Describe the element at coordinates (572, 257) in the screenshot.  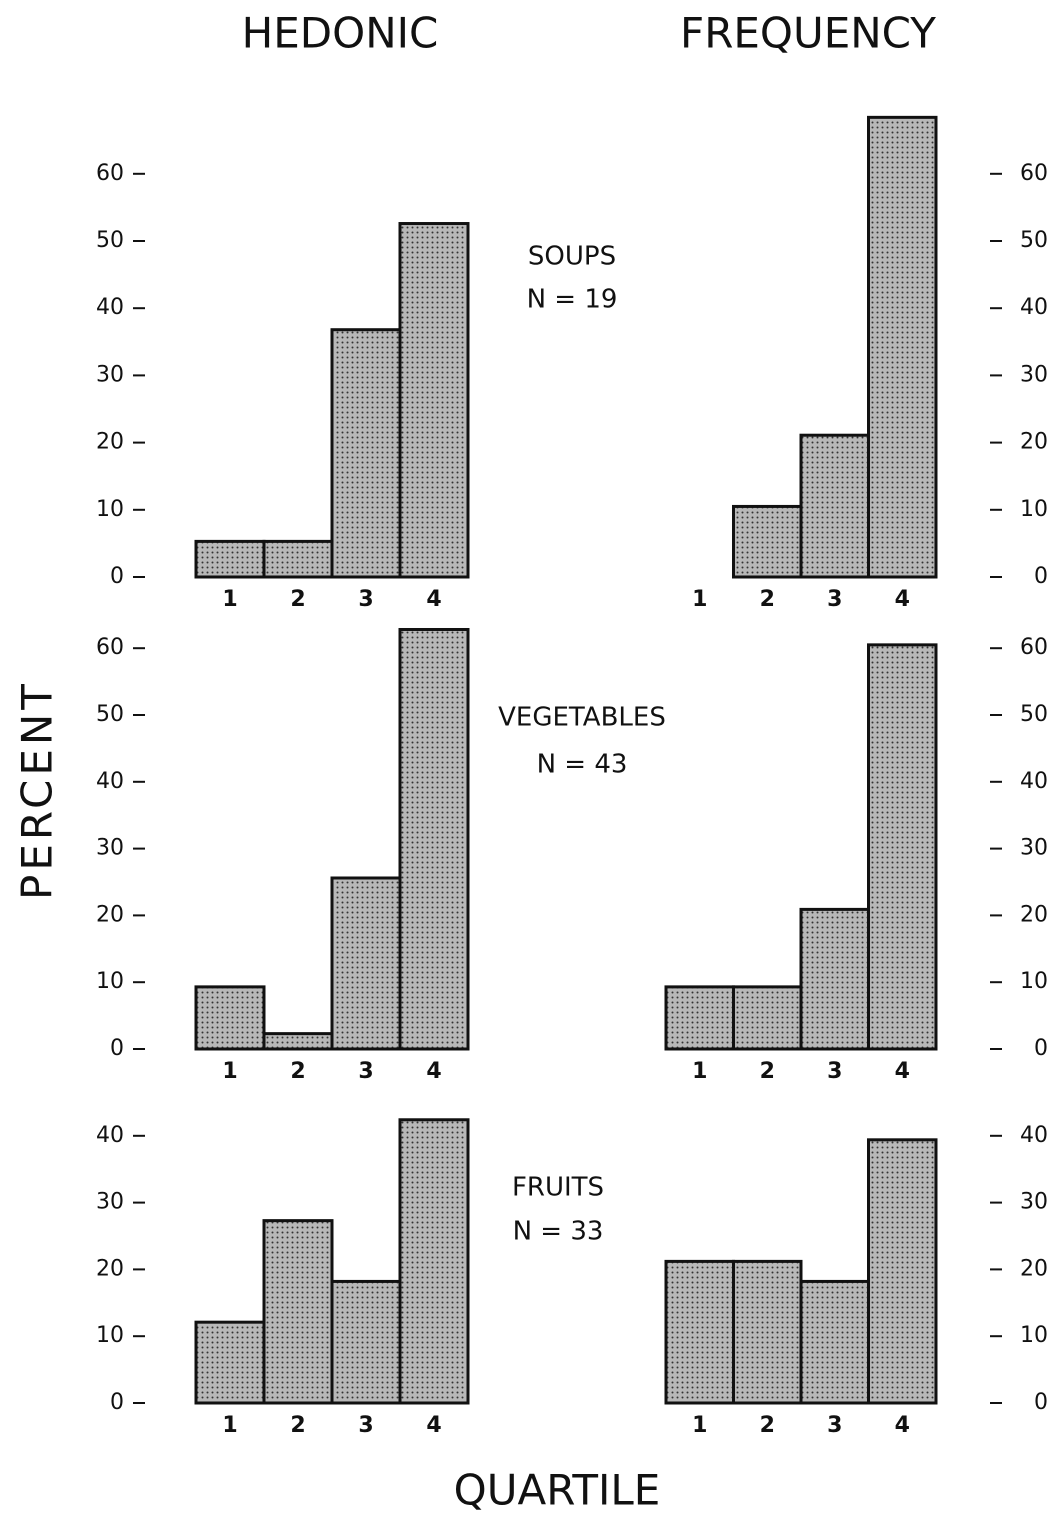
I see `group-name: SOUPS` at that location.